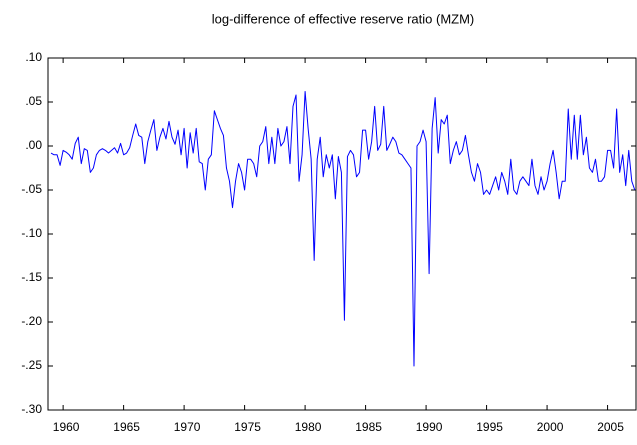  What do you see at coordinates (429, 427) in the screenshot?
I see `x-tick-label: 1990` at bounding box center [429, 427].